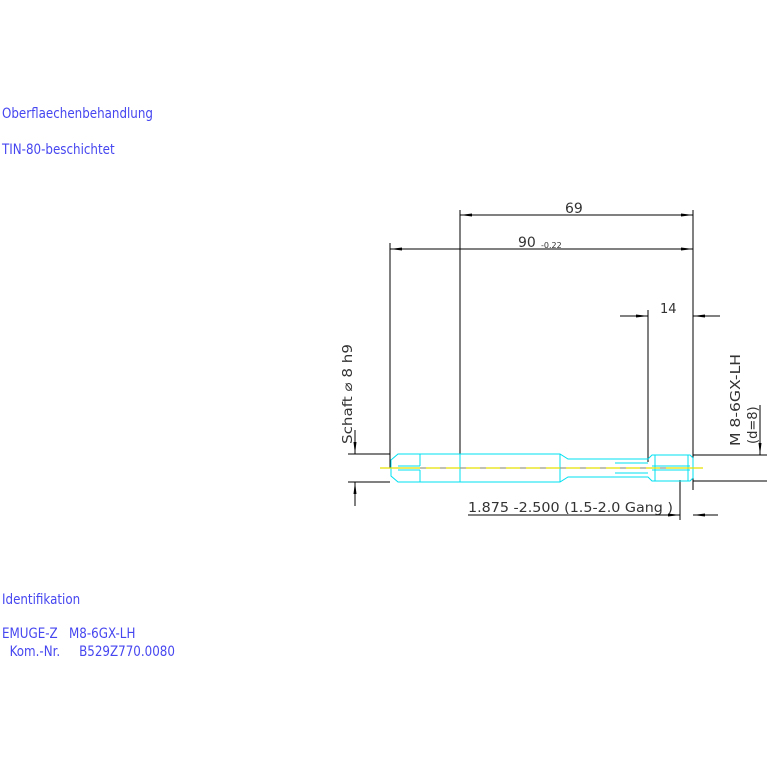 The image size is (767, 767). I want to click on chamfer-label: 1.875 -2.500 (1.5-2.0 Gang ), so click(570, 508).